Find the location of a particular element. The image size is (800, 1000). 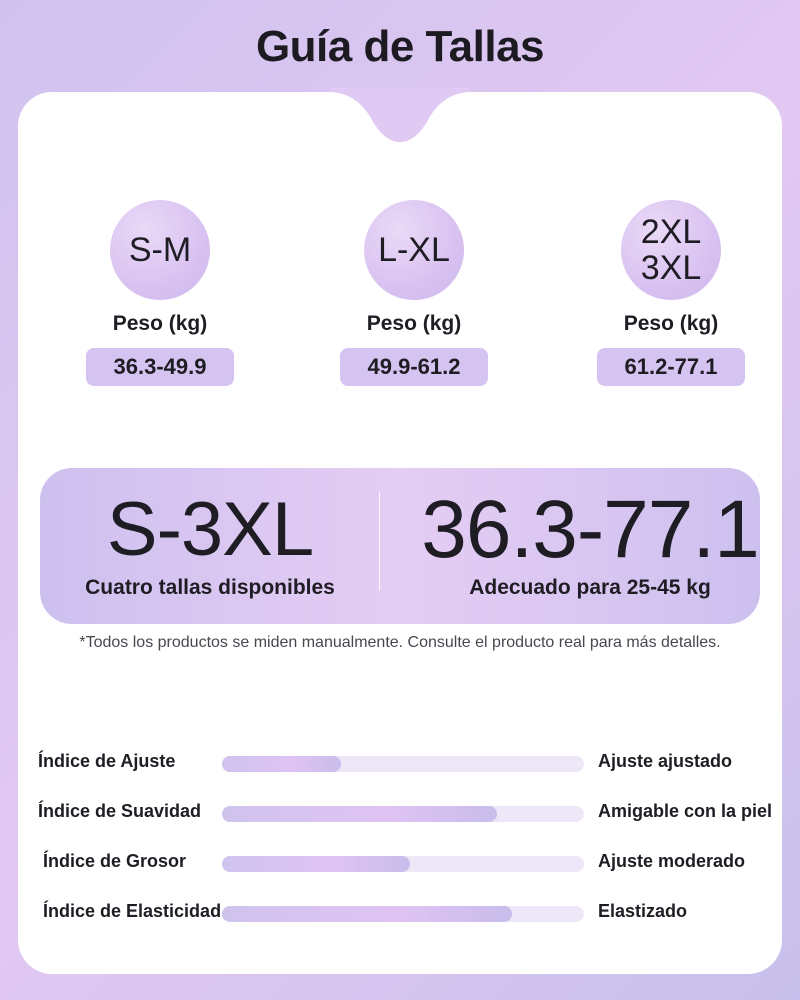

index-label: Índice de Ajuste is located at coordinates (107, 761).